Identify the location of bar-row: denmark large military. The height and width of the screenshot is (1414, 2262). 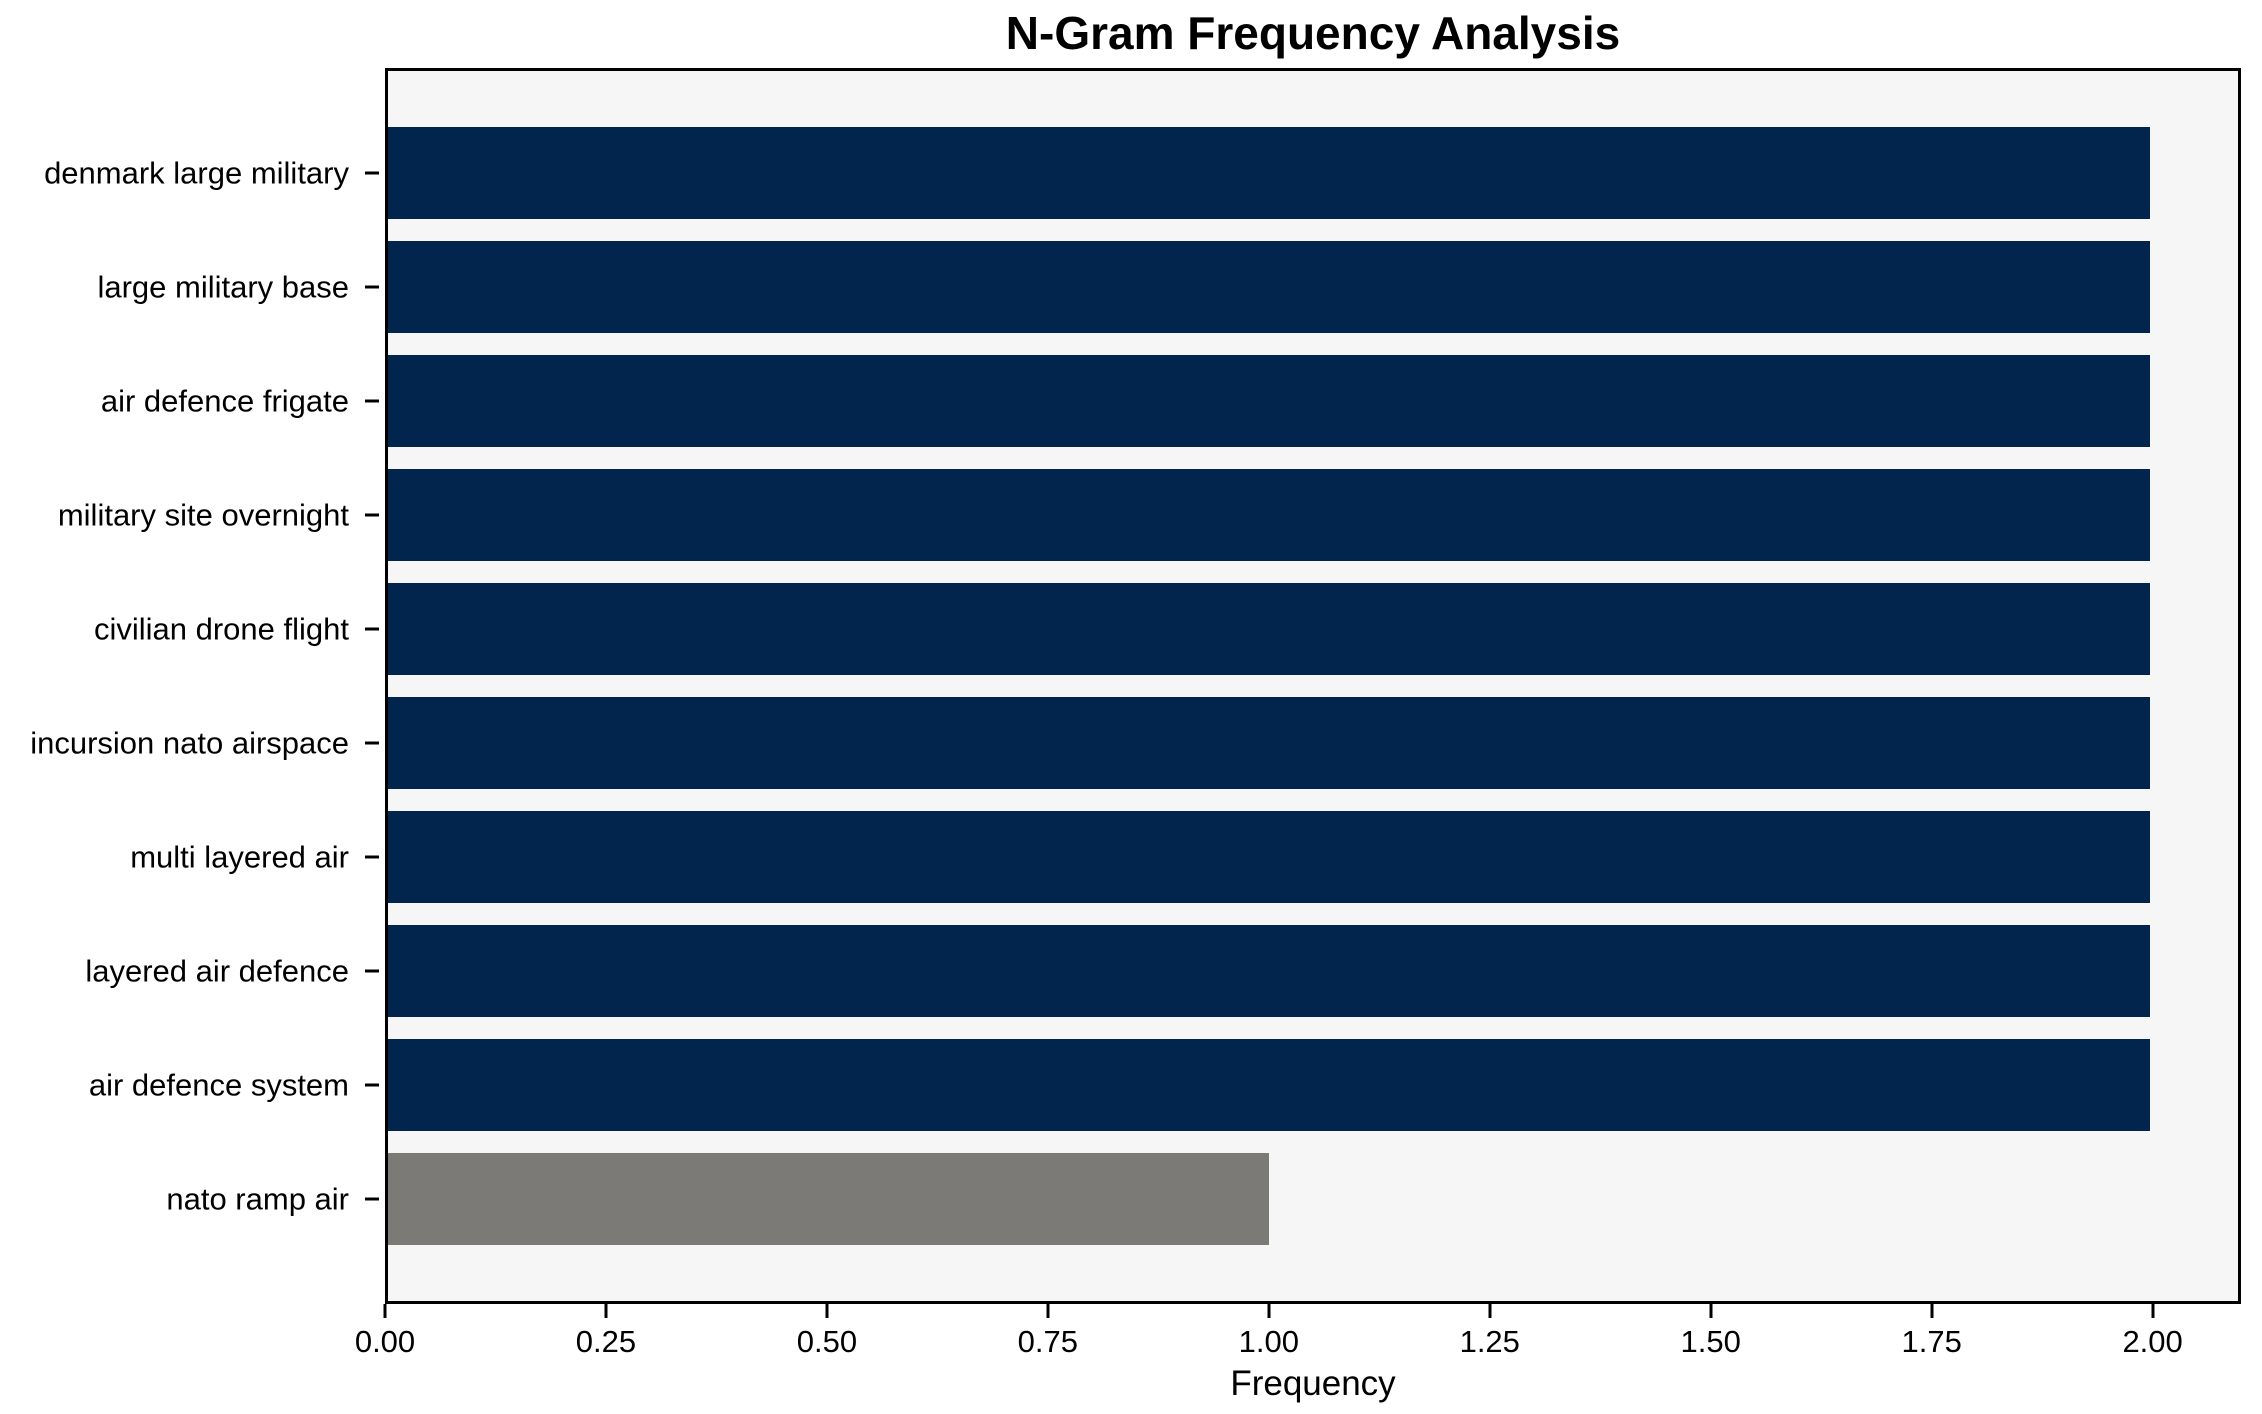
(1141, 173).